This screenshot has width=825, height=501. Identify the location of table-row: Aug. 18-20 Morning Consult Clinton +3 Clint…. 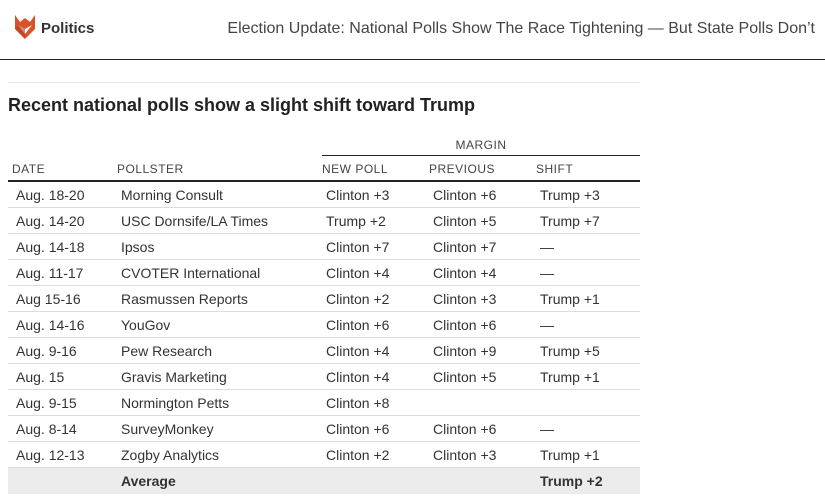
(324, 194).